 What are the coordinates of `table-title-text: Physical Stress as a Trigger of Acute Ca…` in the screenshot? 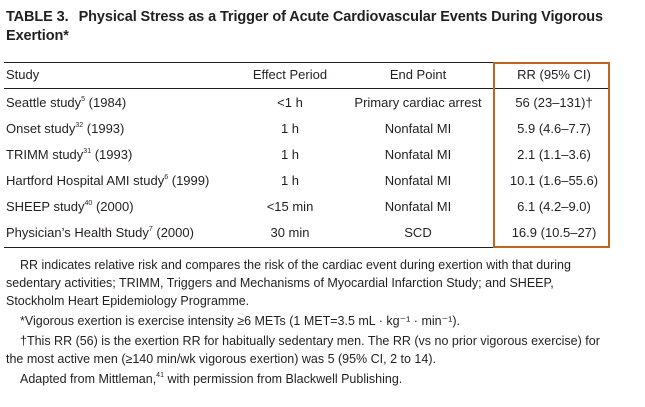 It's located at (304, 26).